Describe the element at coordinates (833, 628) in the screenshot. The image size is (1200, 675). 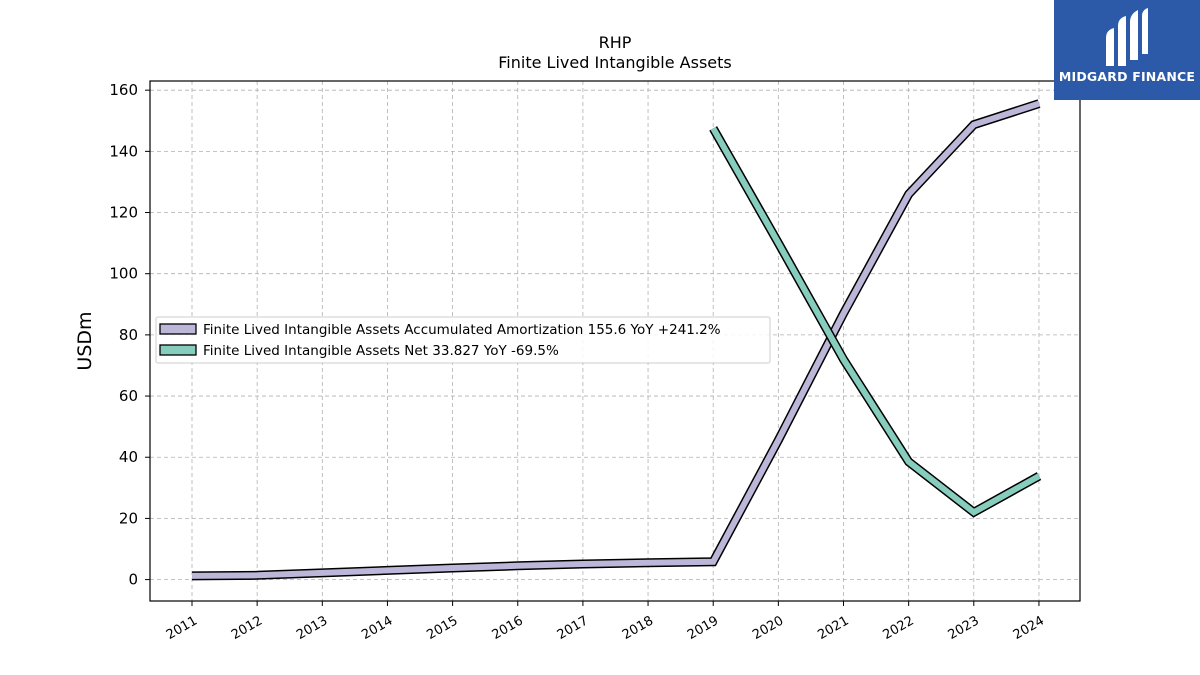
I see `x-tick-label: 2021` at that location.